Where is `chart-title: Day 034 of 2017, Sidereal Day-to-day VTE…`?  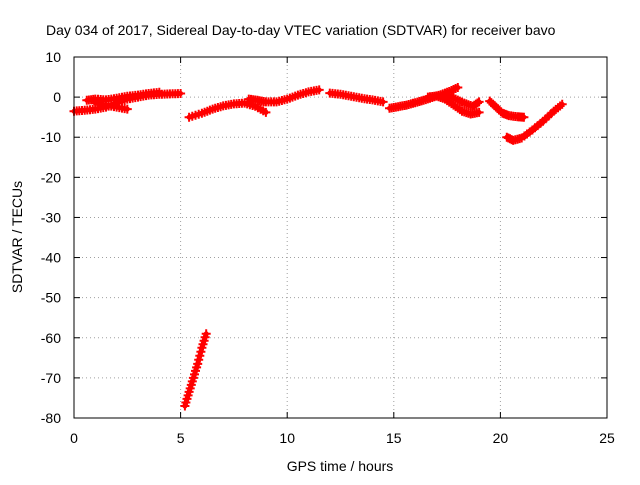
chart-title: Day 034 of 2017, Sidereal Day-to-day VTE… is located at coordinates (301, 30).